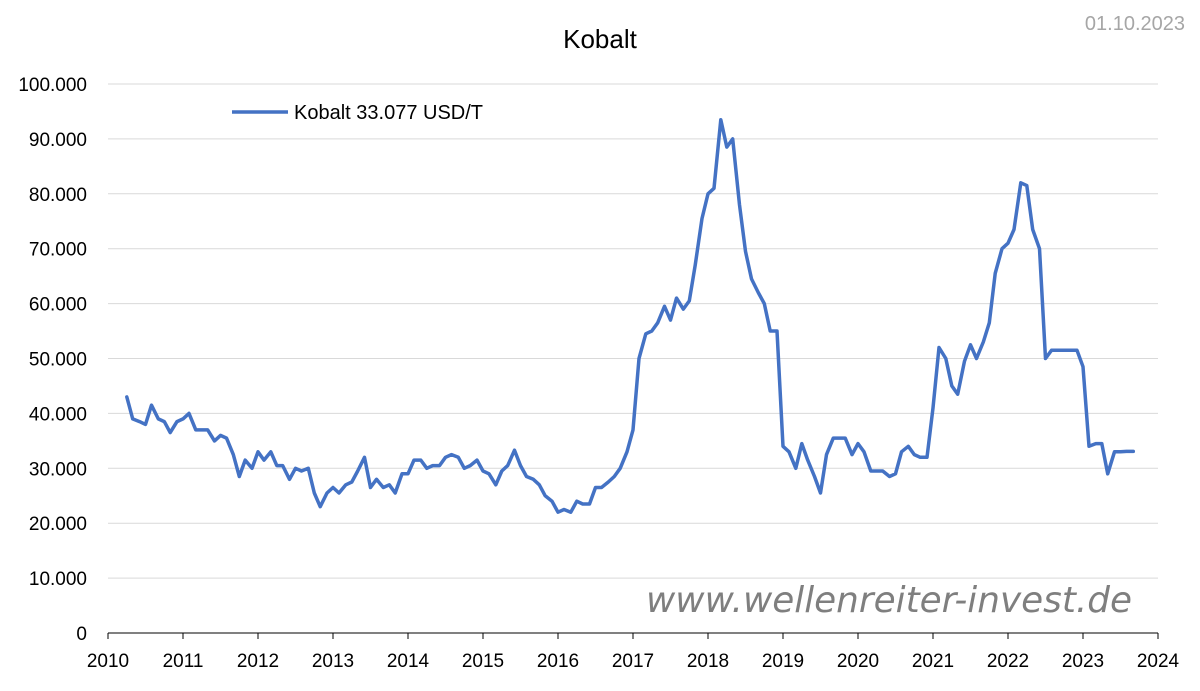  I want to click on watermark: www.wellenreiter-invest.de, so click(889, 600).